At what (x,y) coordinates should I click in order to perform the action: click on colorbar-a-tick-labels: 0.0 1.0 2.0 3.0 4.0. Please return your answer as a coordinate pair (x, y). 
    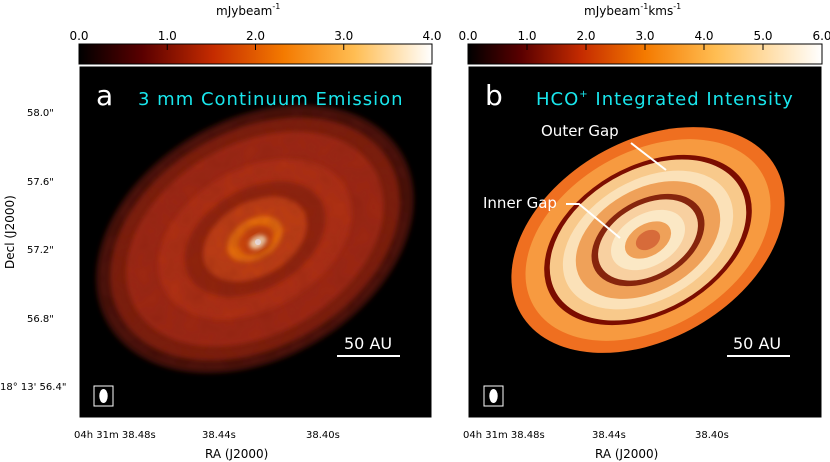
    Looking at the image, I should click on (255, 39).